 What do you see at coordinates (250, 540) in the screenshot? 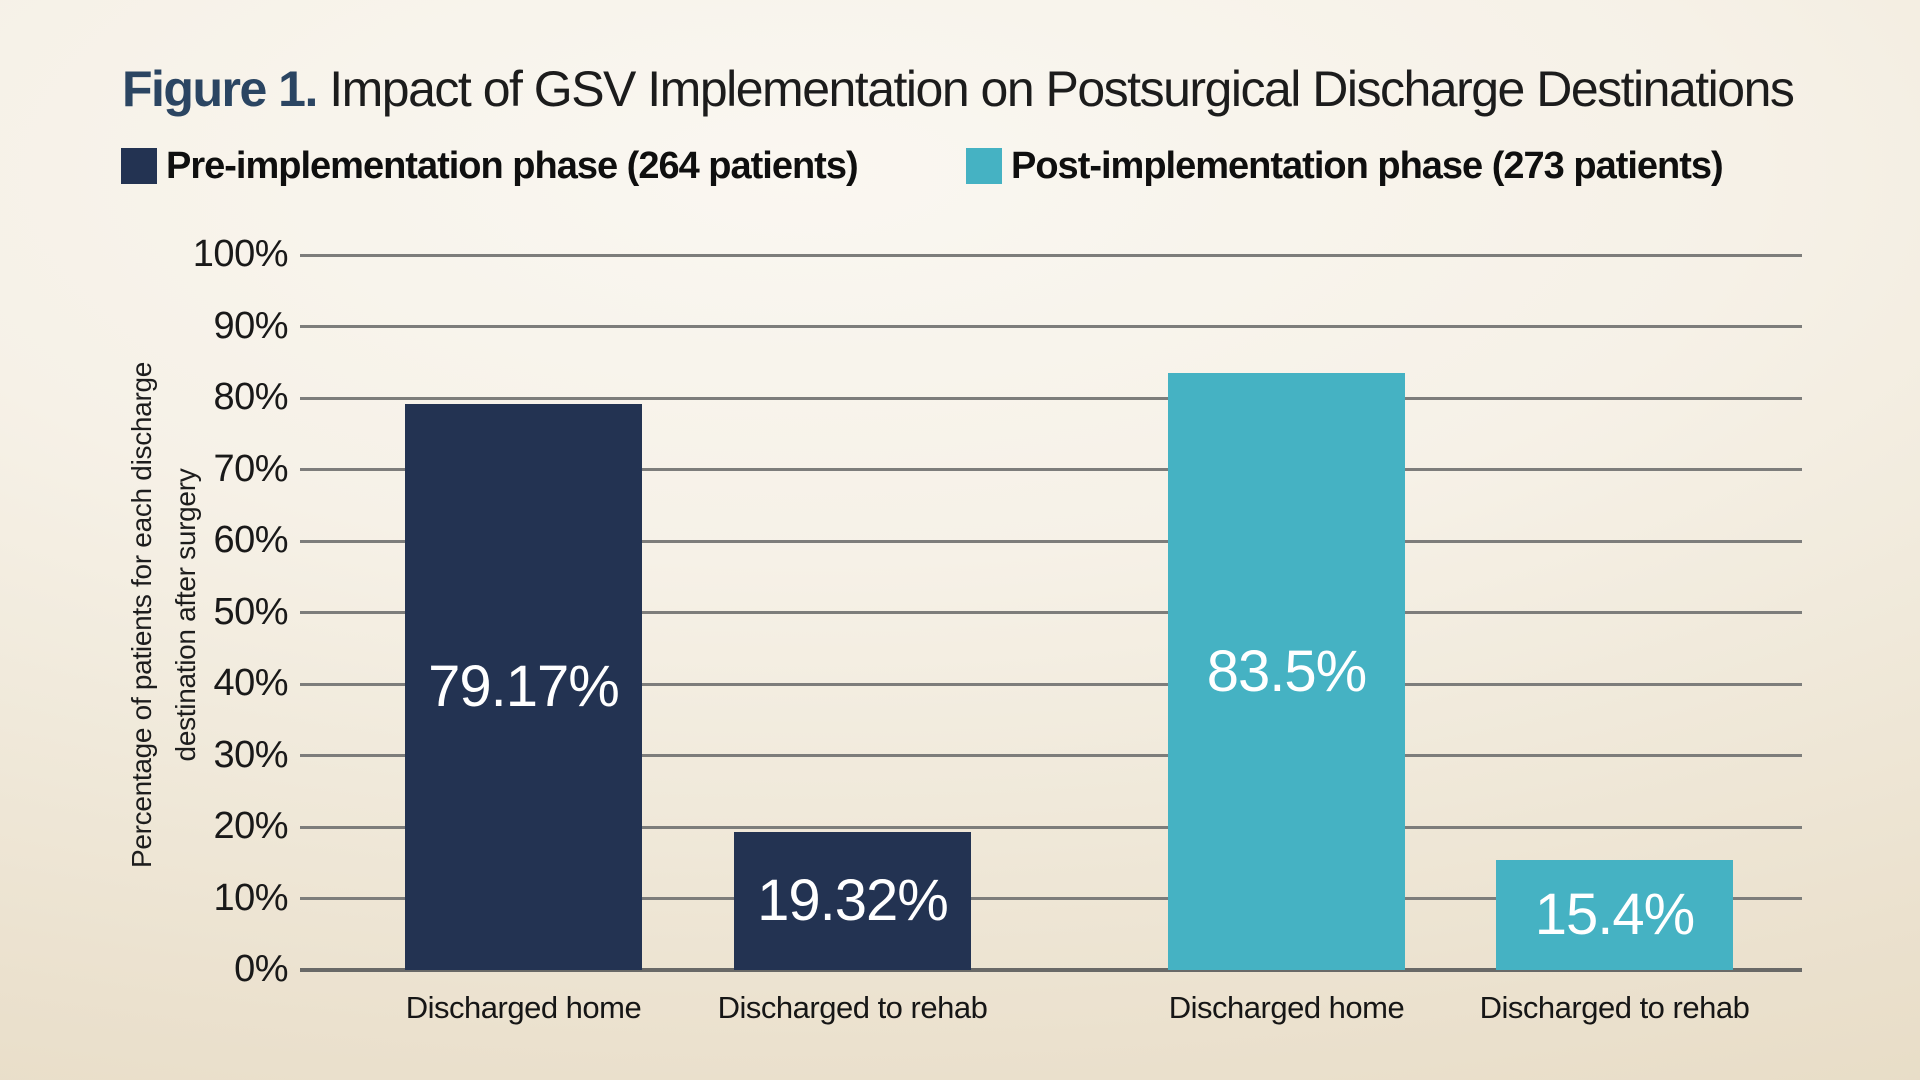
I see `y-tick-label-60: 60%` at bounding box center [250, 540].